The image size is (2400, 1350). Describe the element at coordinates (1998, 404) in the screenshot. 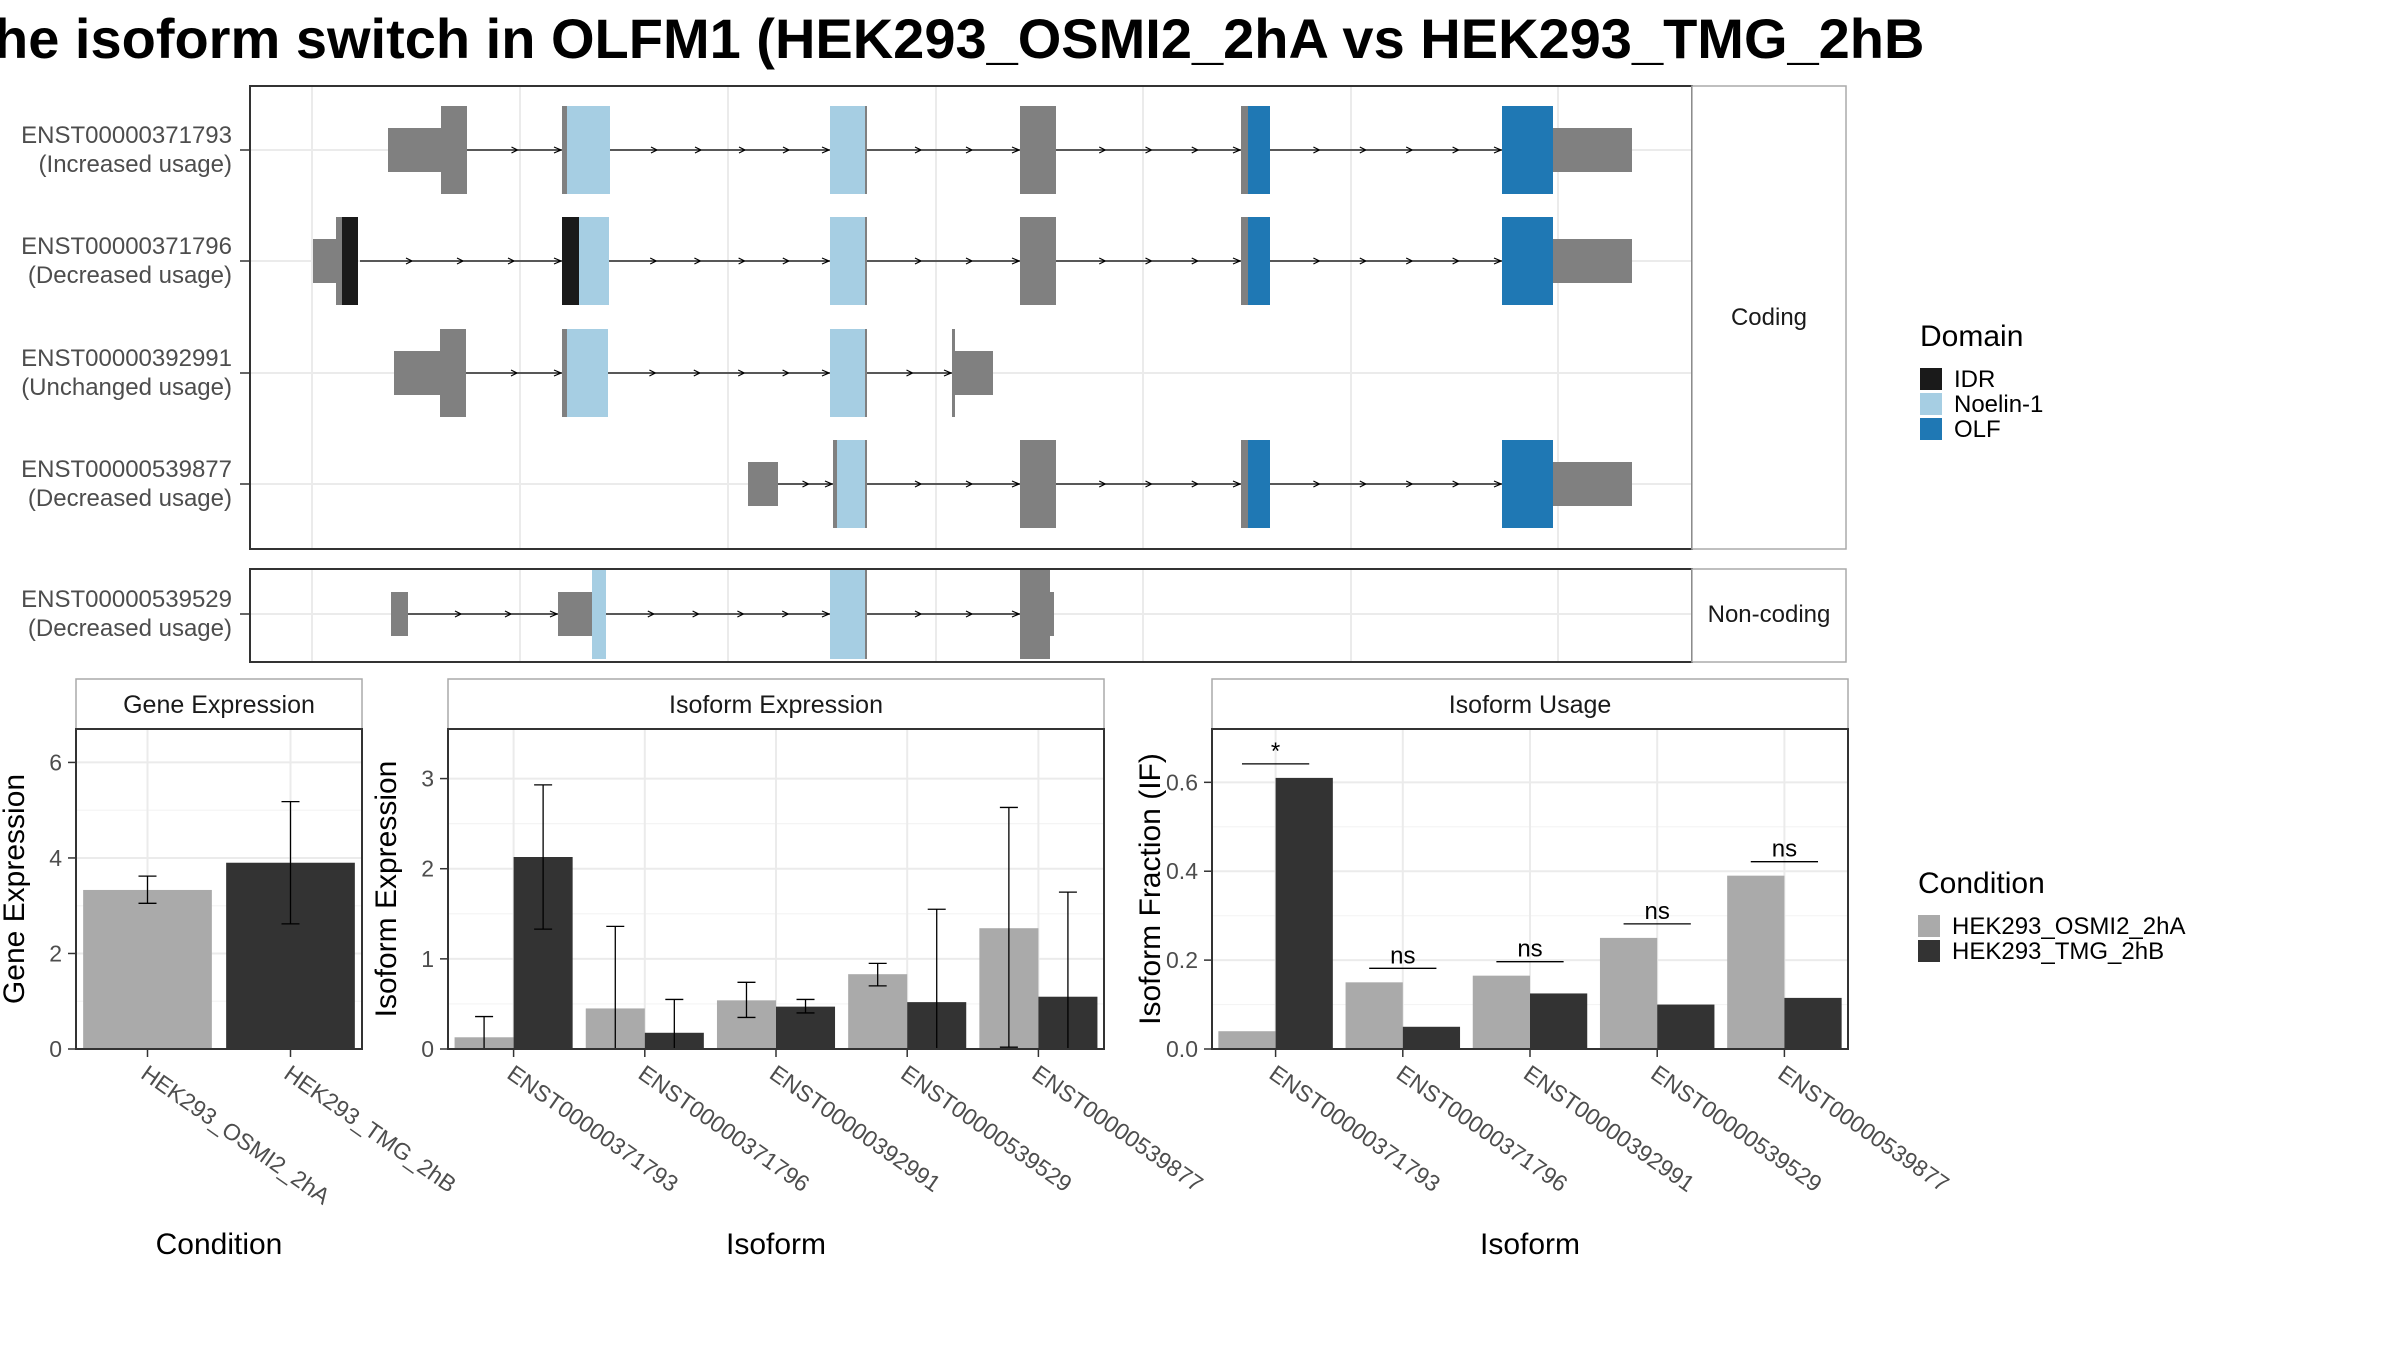

I see `legend-label: Noelin-1` at that location.